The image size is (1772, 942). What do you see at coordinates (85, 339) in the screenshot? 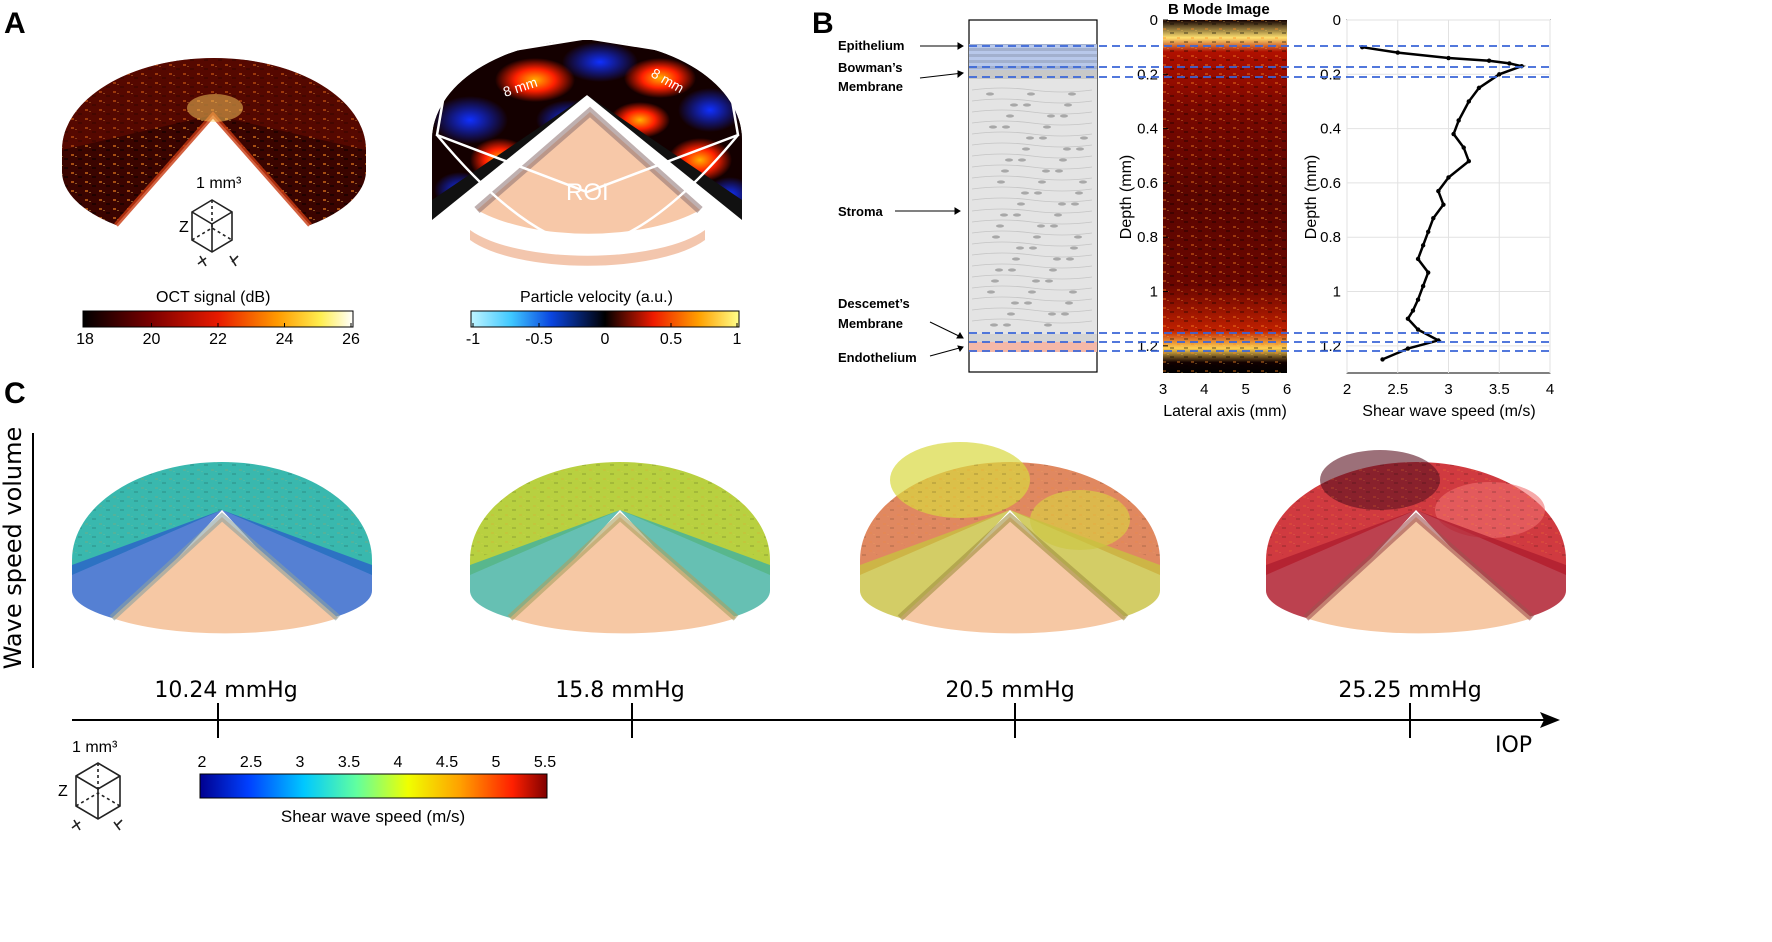
I see `oct-tick-label: 18` at bounding box center [85, 339].